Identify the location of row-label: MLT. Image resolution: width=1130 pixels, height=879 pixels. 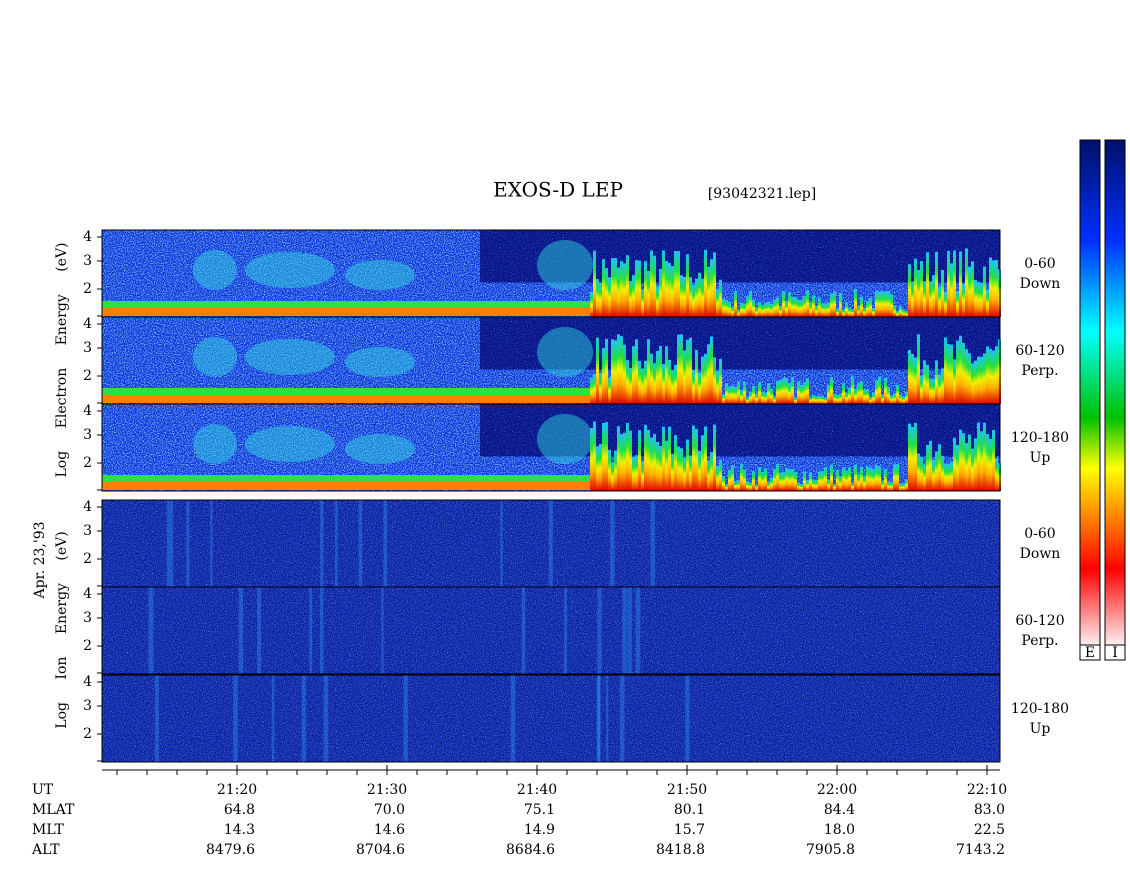
(48, 830).